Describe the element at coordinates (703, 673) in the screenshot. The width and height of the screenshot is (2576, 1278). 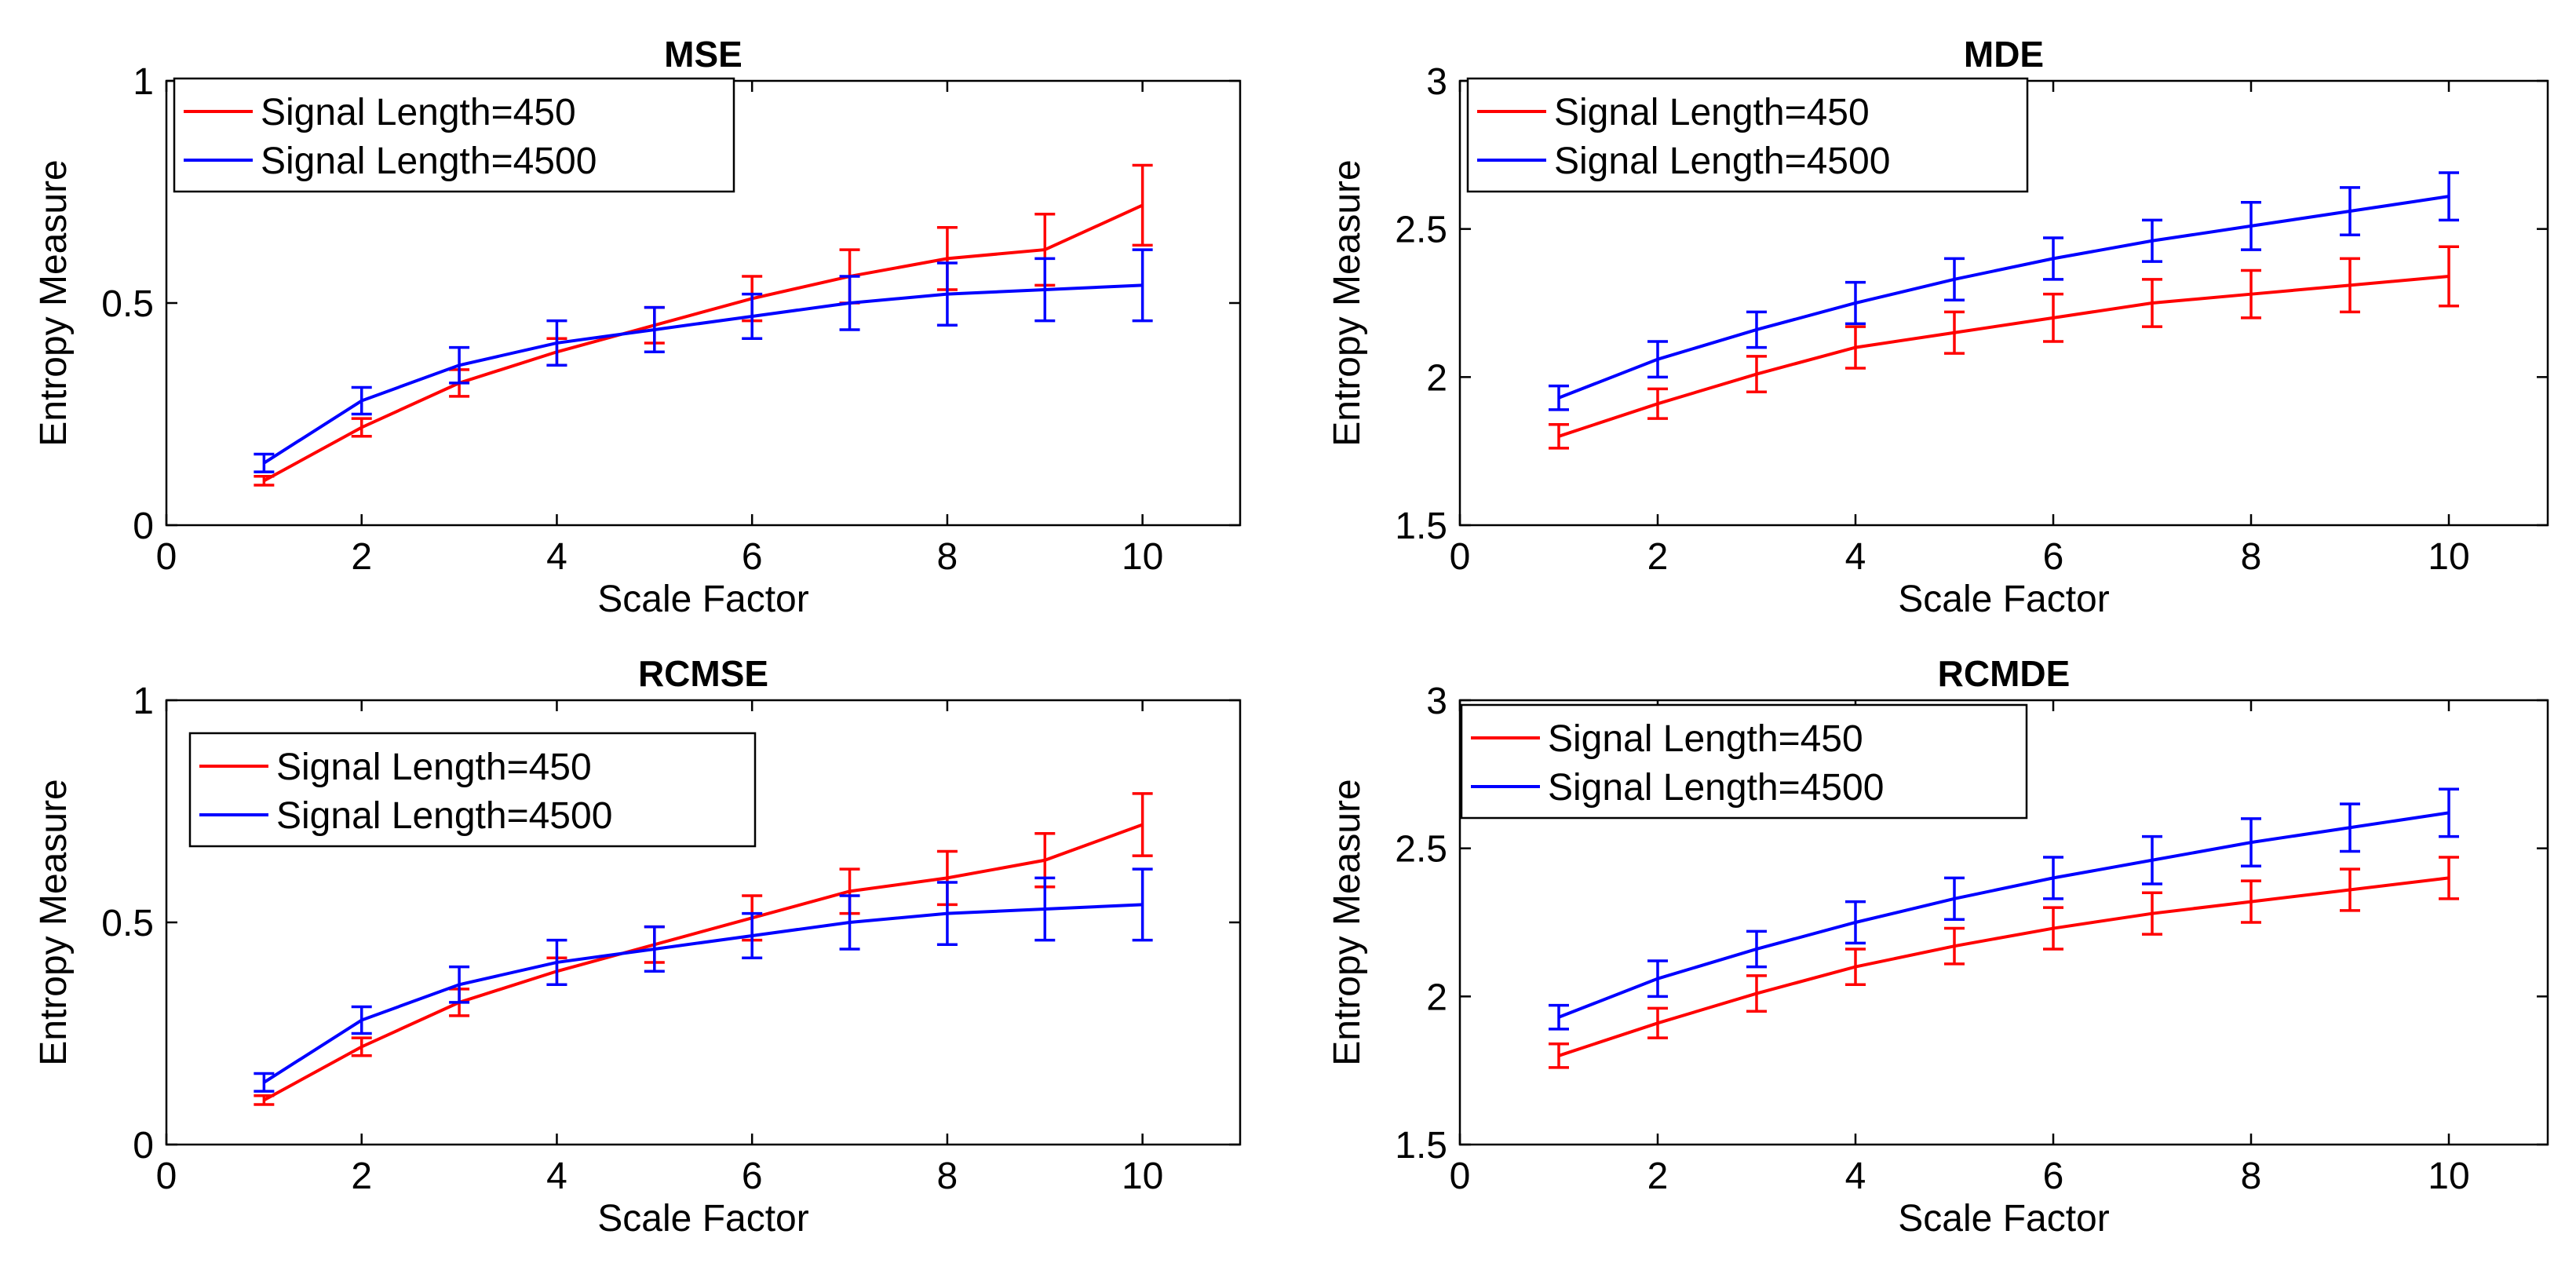
I see `chart-title: RCMSE` at that location.